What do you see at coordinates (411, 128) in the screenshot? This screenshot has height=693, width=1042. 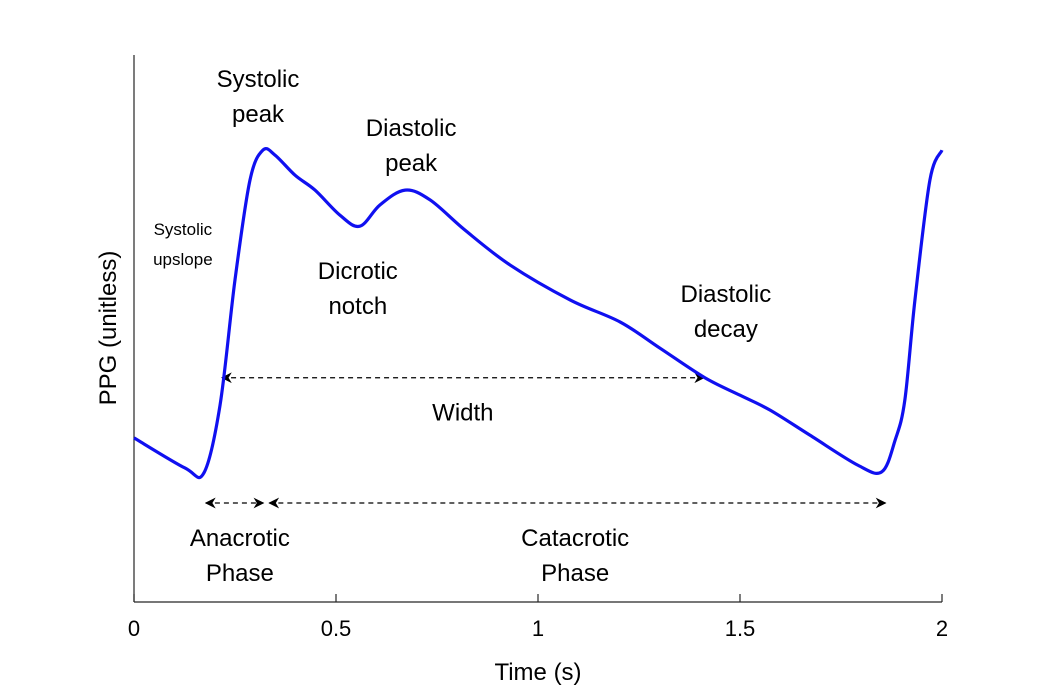 I see `diastolic-peak-label: Diastolic` at bounding box center [411, 128].